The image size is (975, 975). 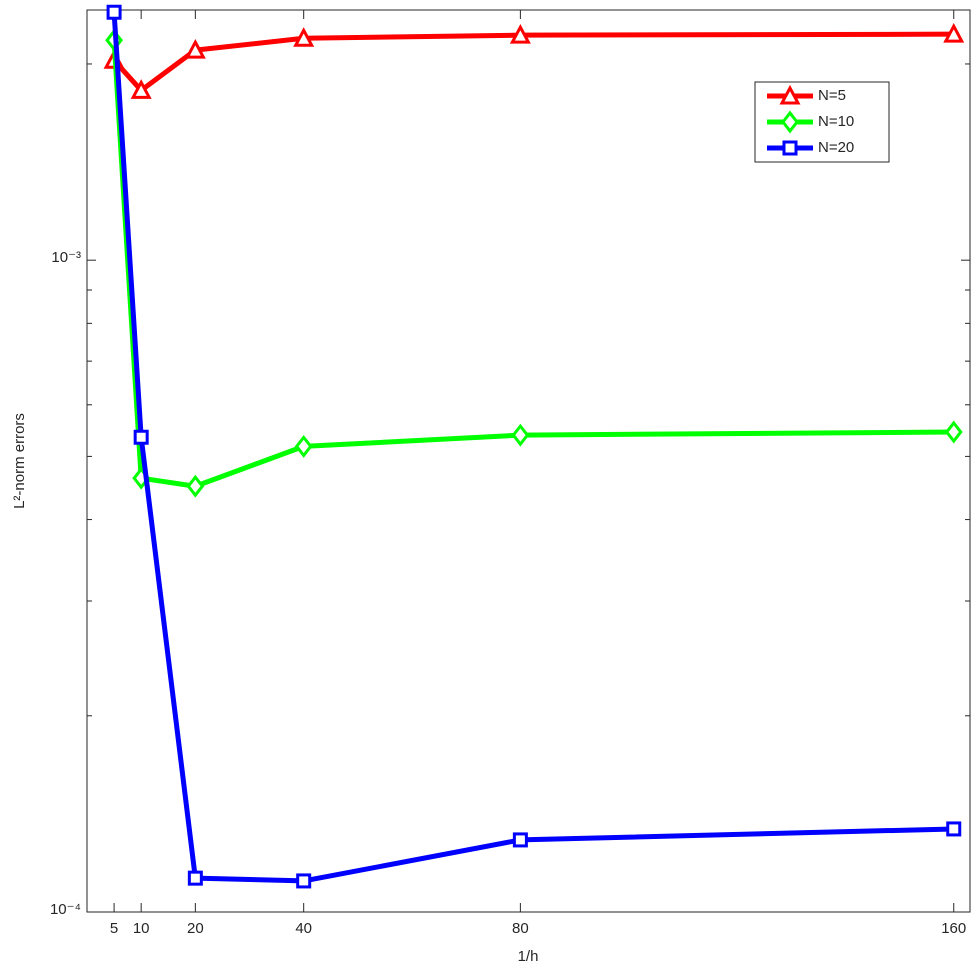 What do you see at coordinates (66, 257) in the screenshot?
I see `y-tick-label: 10⁻³` at bounding box center [66, 257].